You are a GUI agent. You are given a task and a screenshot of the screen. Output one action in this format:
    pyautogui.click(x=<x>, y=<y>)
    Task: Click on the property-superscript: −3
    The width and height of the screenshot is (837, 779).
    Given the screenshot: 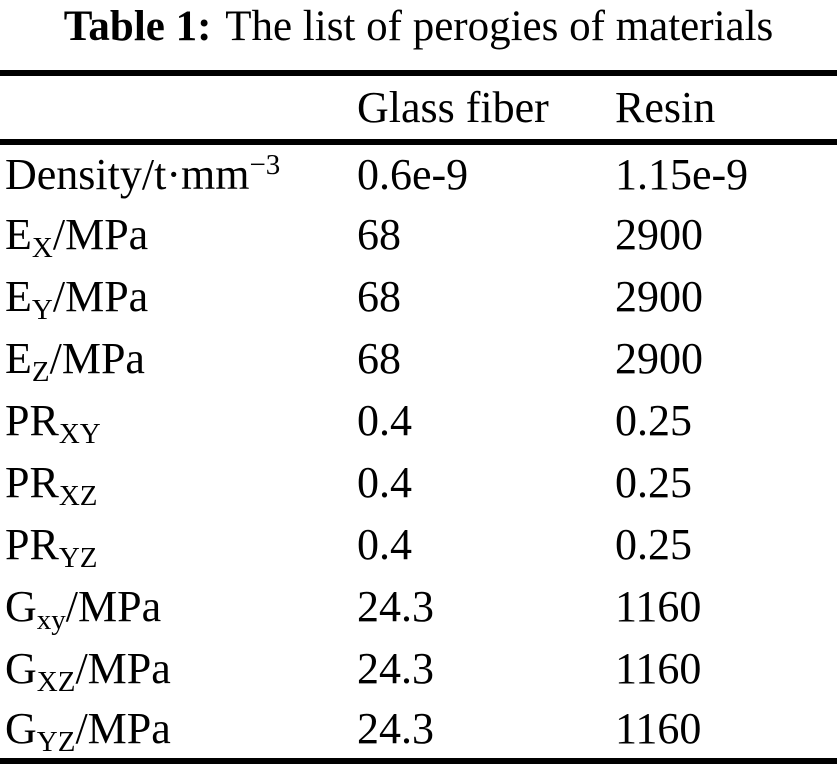 What is the action you would take?
    pyautogui.click(x=265, y=164)
    